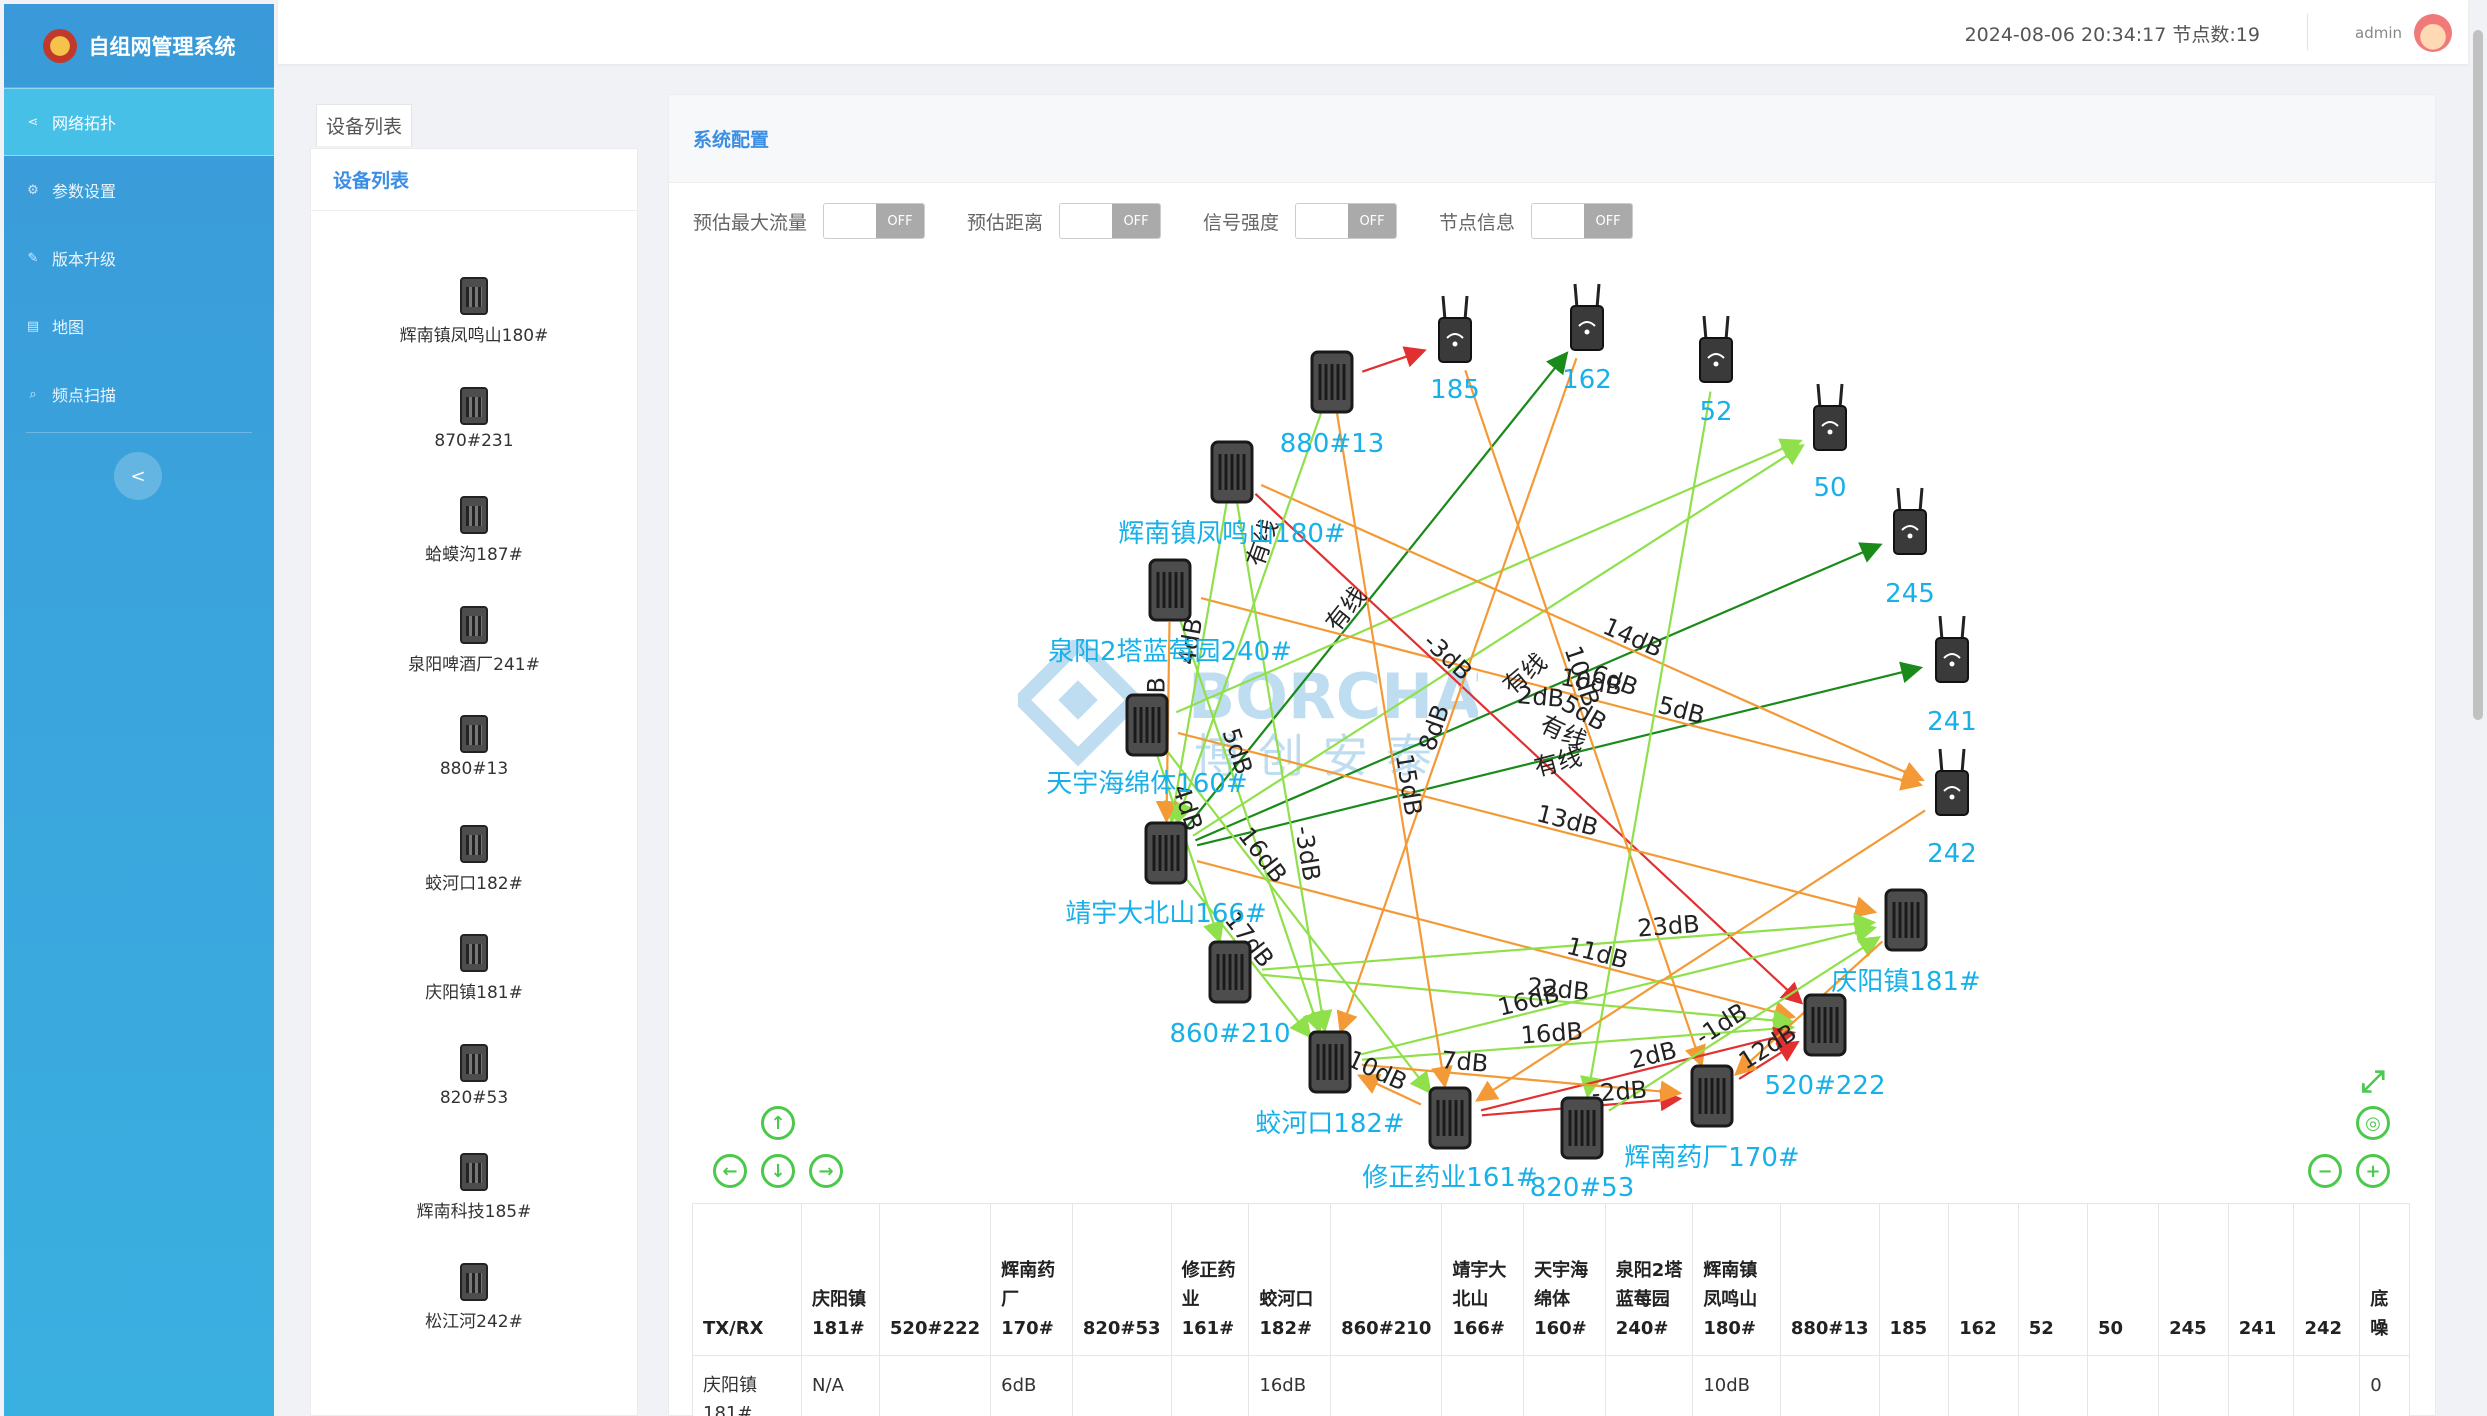  What do you see at coordinates (474, 989) in the screenshot?
I see `device-list-item: 庆阳镇181#` at bounding box center [474, 989].